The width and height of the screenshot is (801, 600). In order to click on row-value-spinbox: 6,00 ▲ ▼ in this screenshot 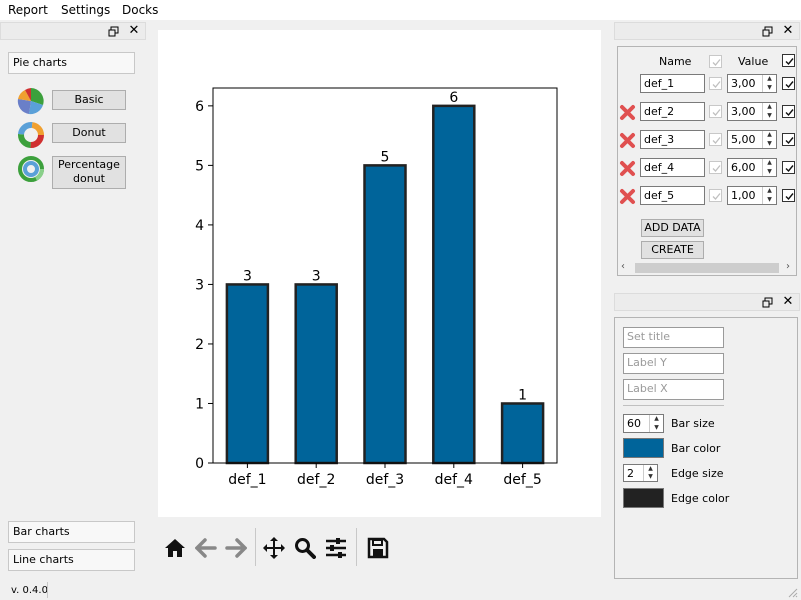, I will do `click(752, 167)`.